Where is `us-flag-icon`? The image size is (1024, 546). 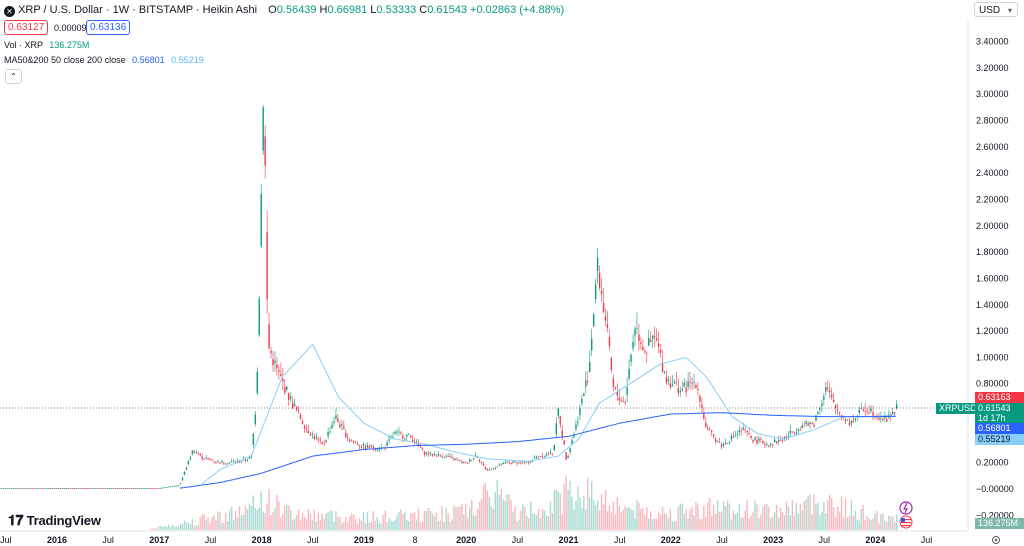
us-flag-icon is located at coordinates (906, 522).